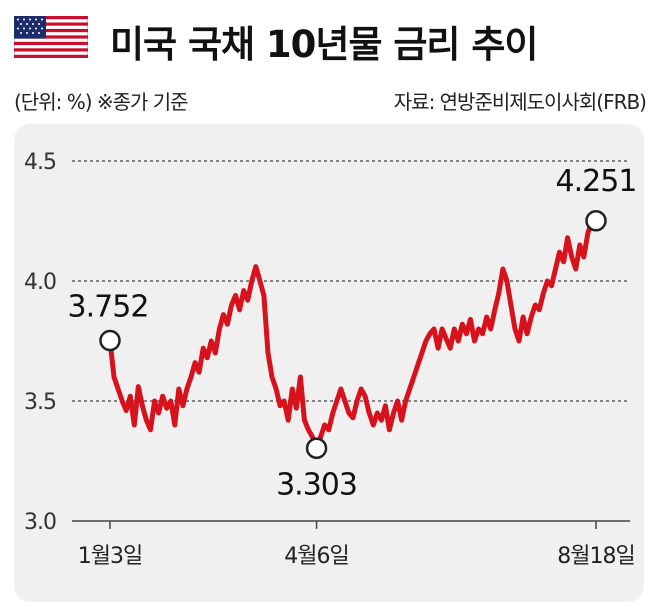  What do you see at coordinates (316, 556) in the screenshot?
I see `x-tick-label: 4월6일` at bounding box center [316, 556].